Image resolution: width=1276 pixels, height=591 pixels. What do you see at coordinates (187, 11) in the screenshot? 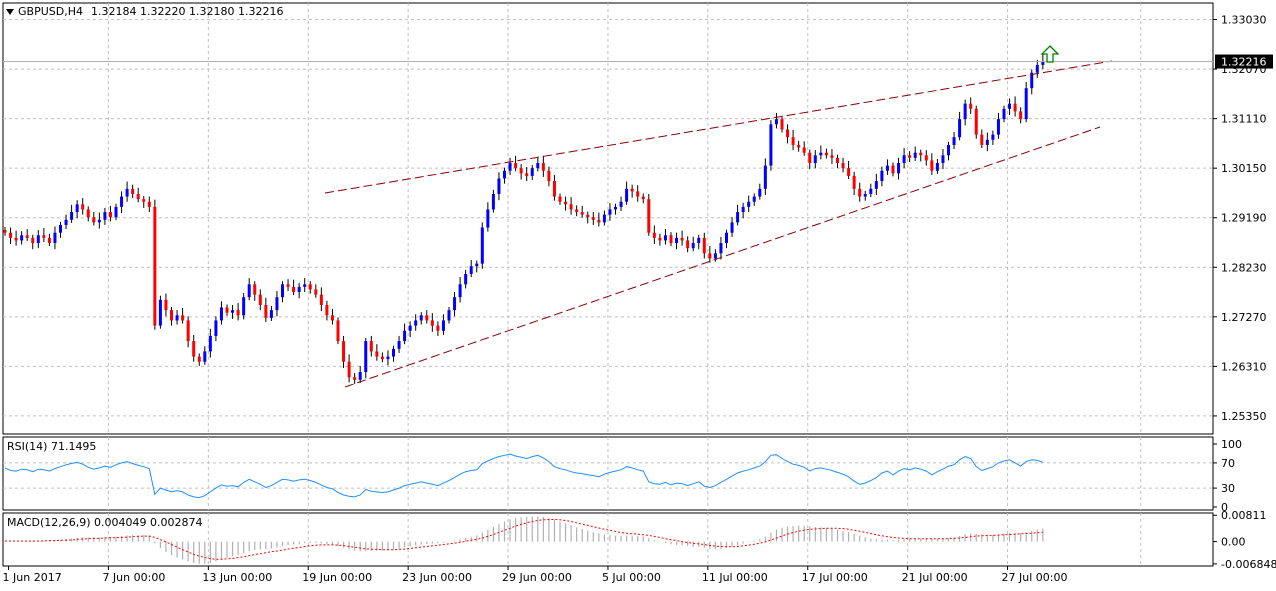
I see `ohlc-readout: 1.32184 1.32220 1.32180 1.32216` at bounding box center [187, 11].